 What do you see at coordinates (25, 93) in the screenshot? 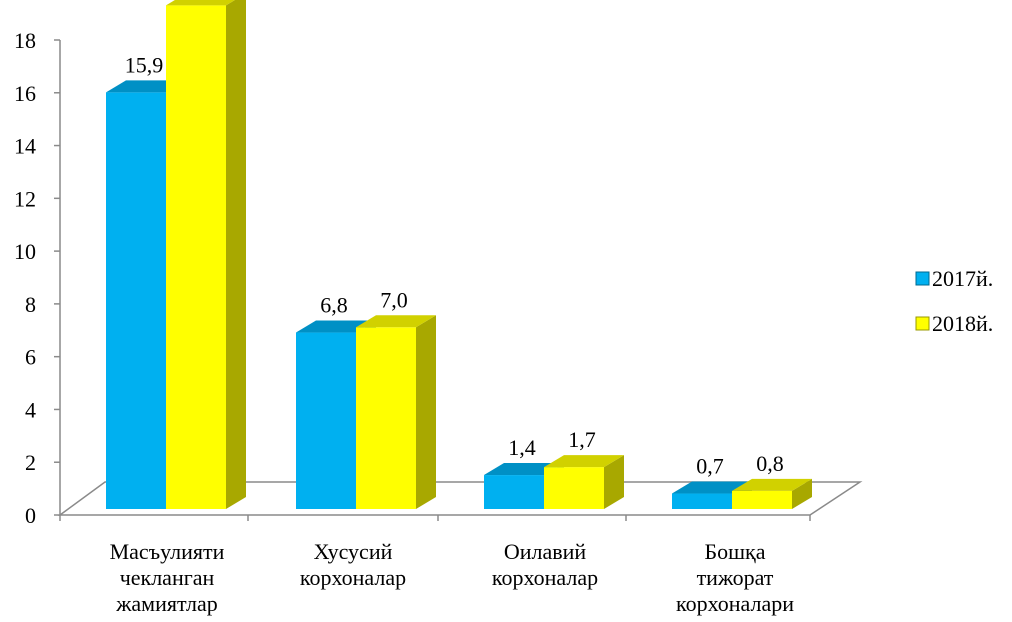
I see `y-tick-label: 16` at bounding box center [25, 93].